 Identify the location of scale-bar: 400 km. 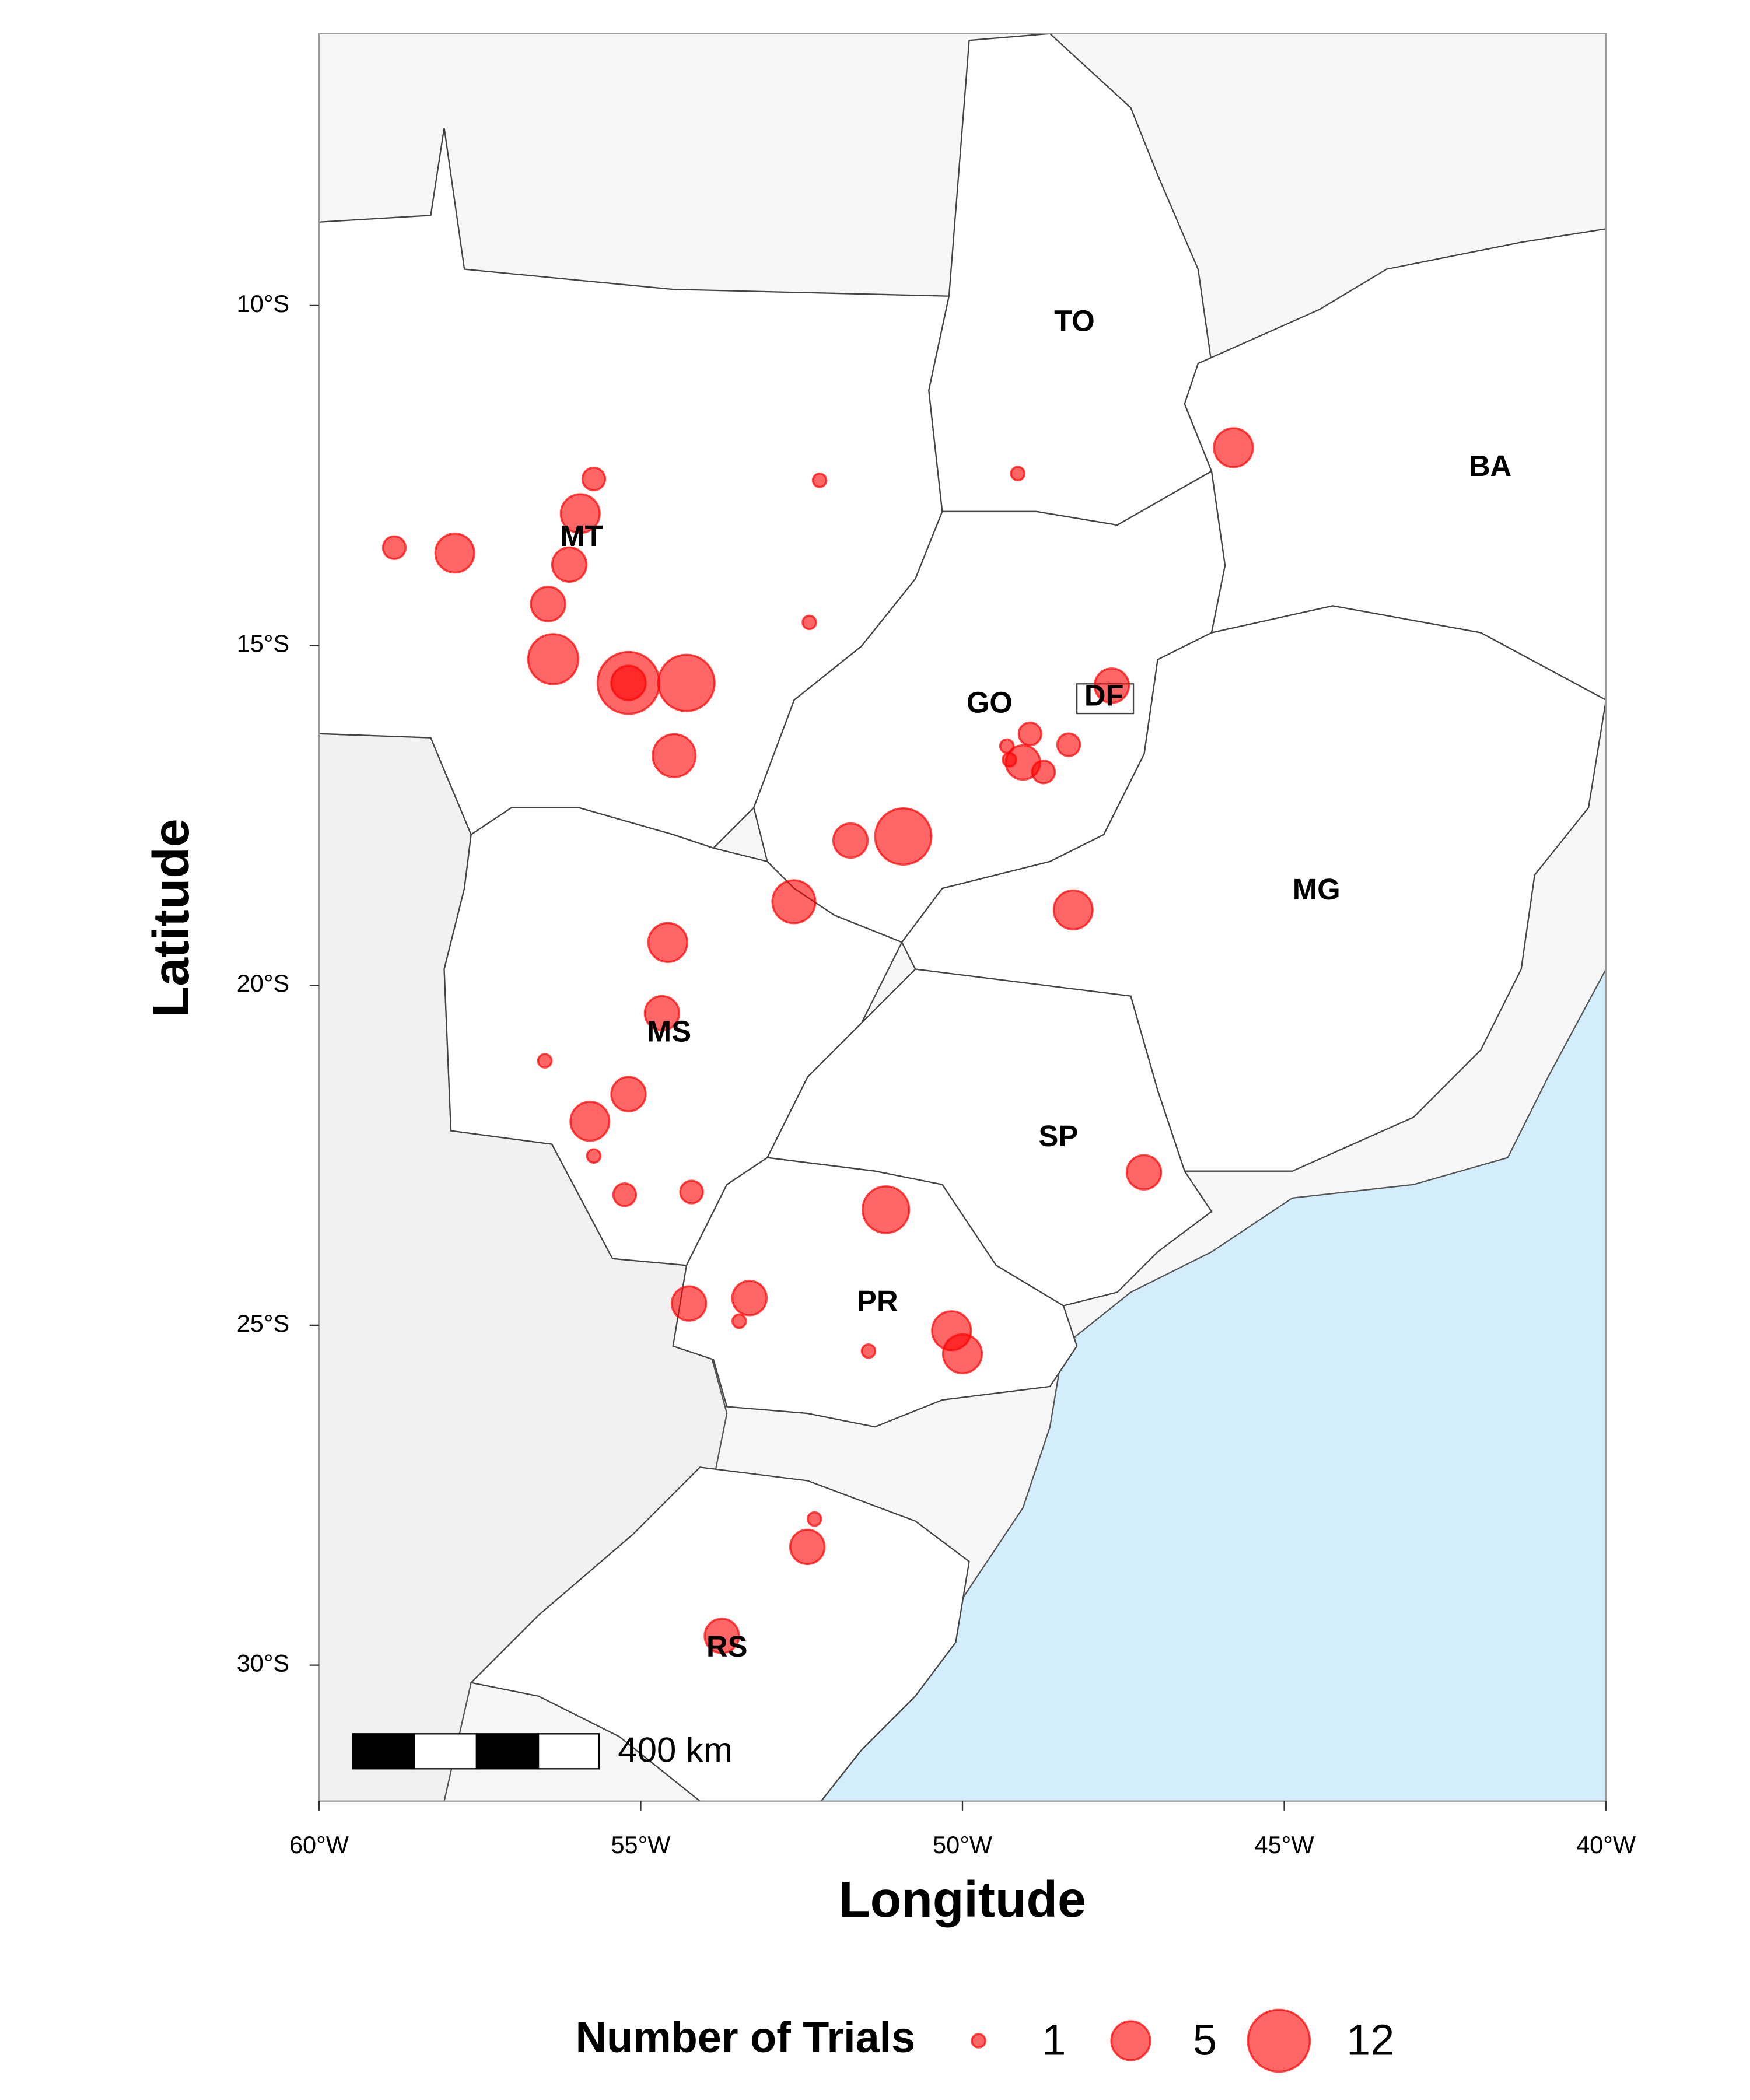
(542, 1750).